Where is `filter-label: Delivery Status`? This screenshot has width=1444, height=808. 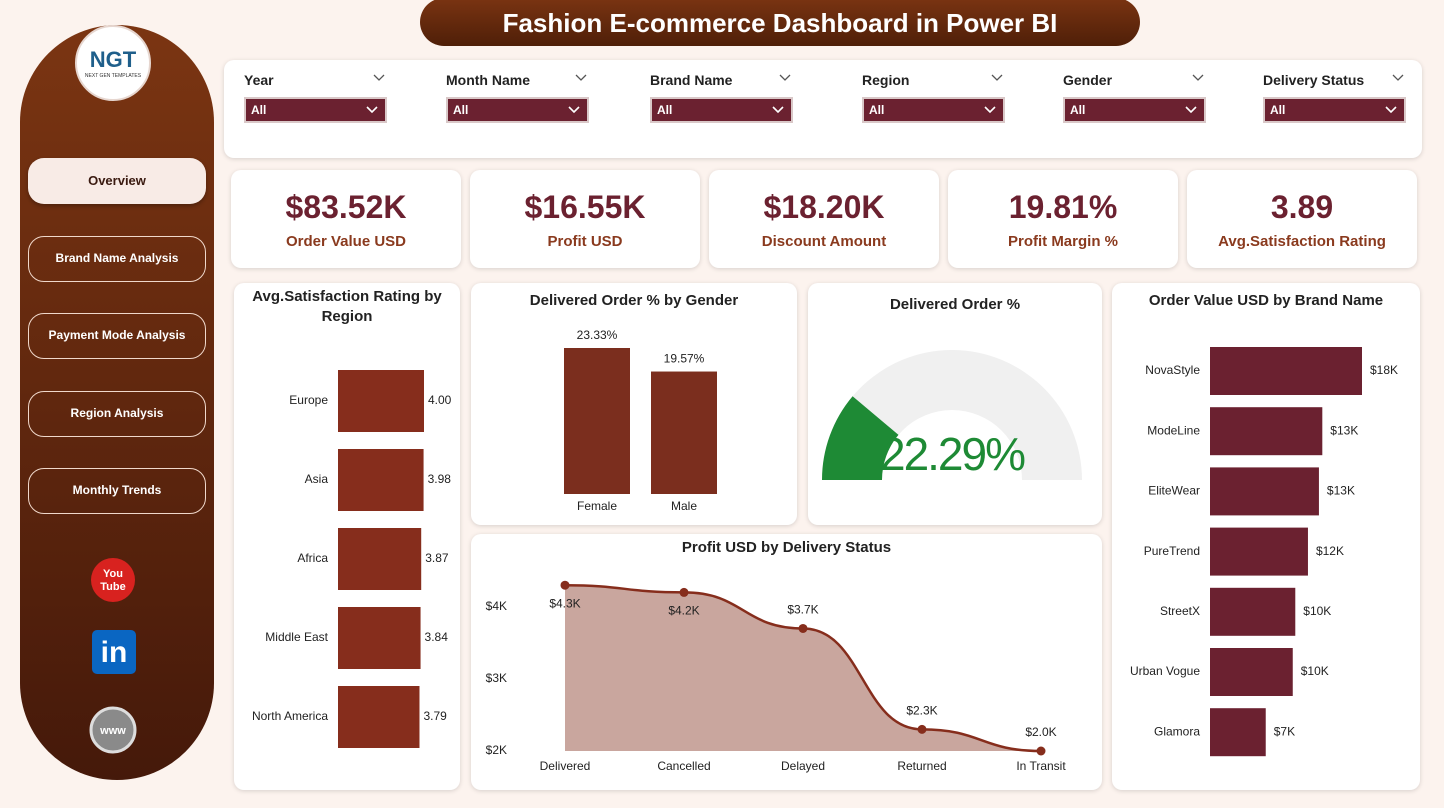 filter-label: Delivery Status is located at coordinates (1314, 80).